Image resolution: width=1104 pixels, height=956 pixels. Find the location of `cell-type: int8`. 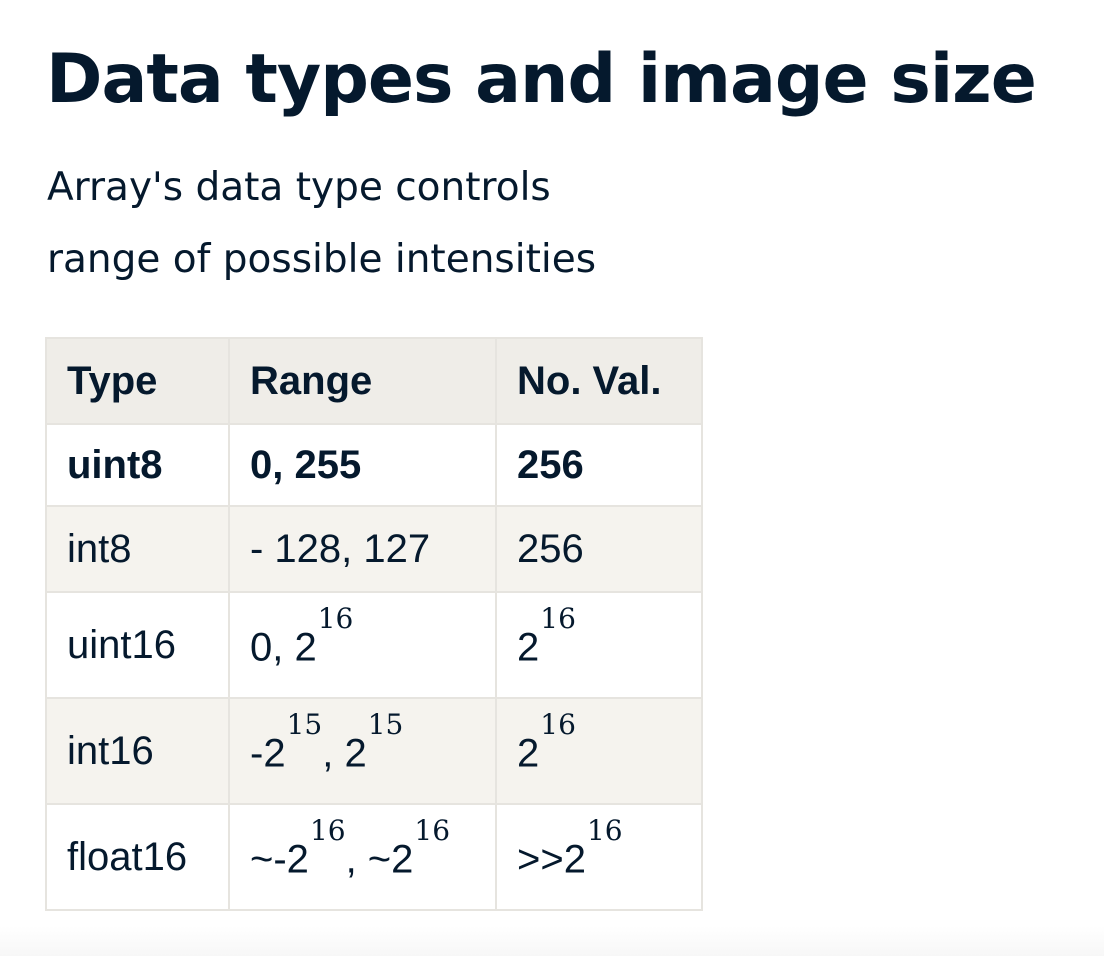

cell-type: int8 is located at coordinates (137, 549).